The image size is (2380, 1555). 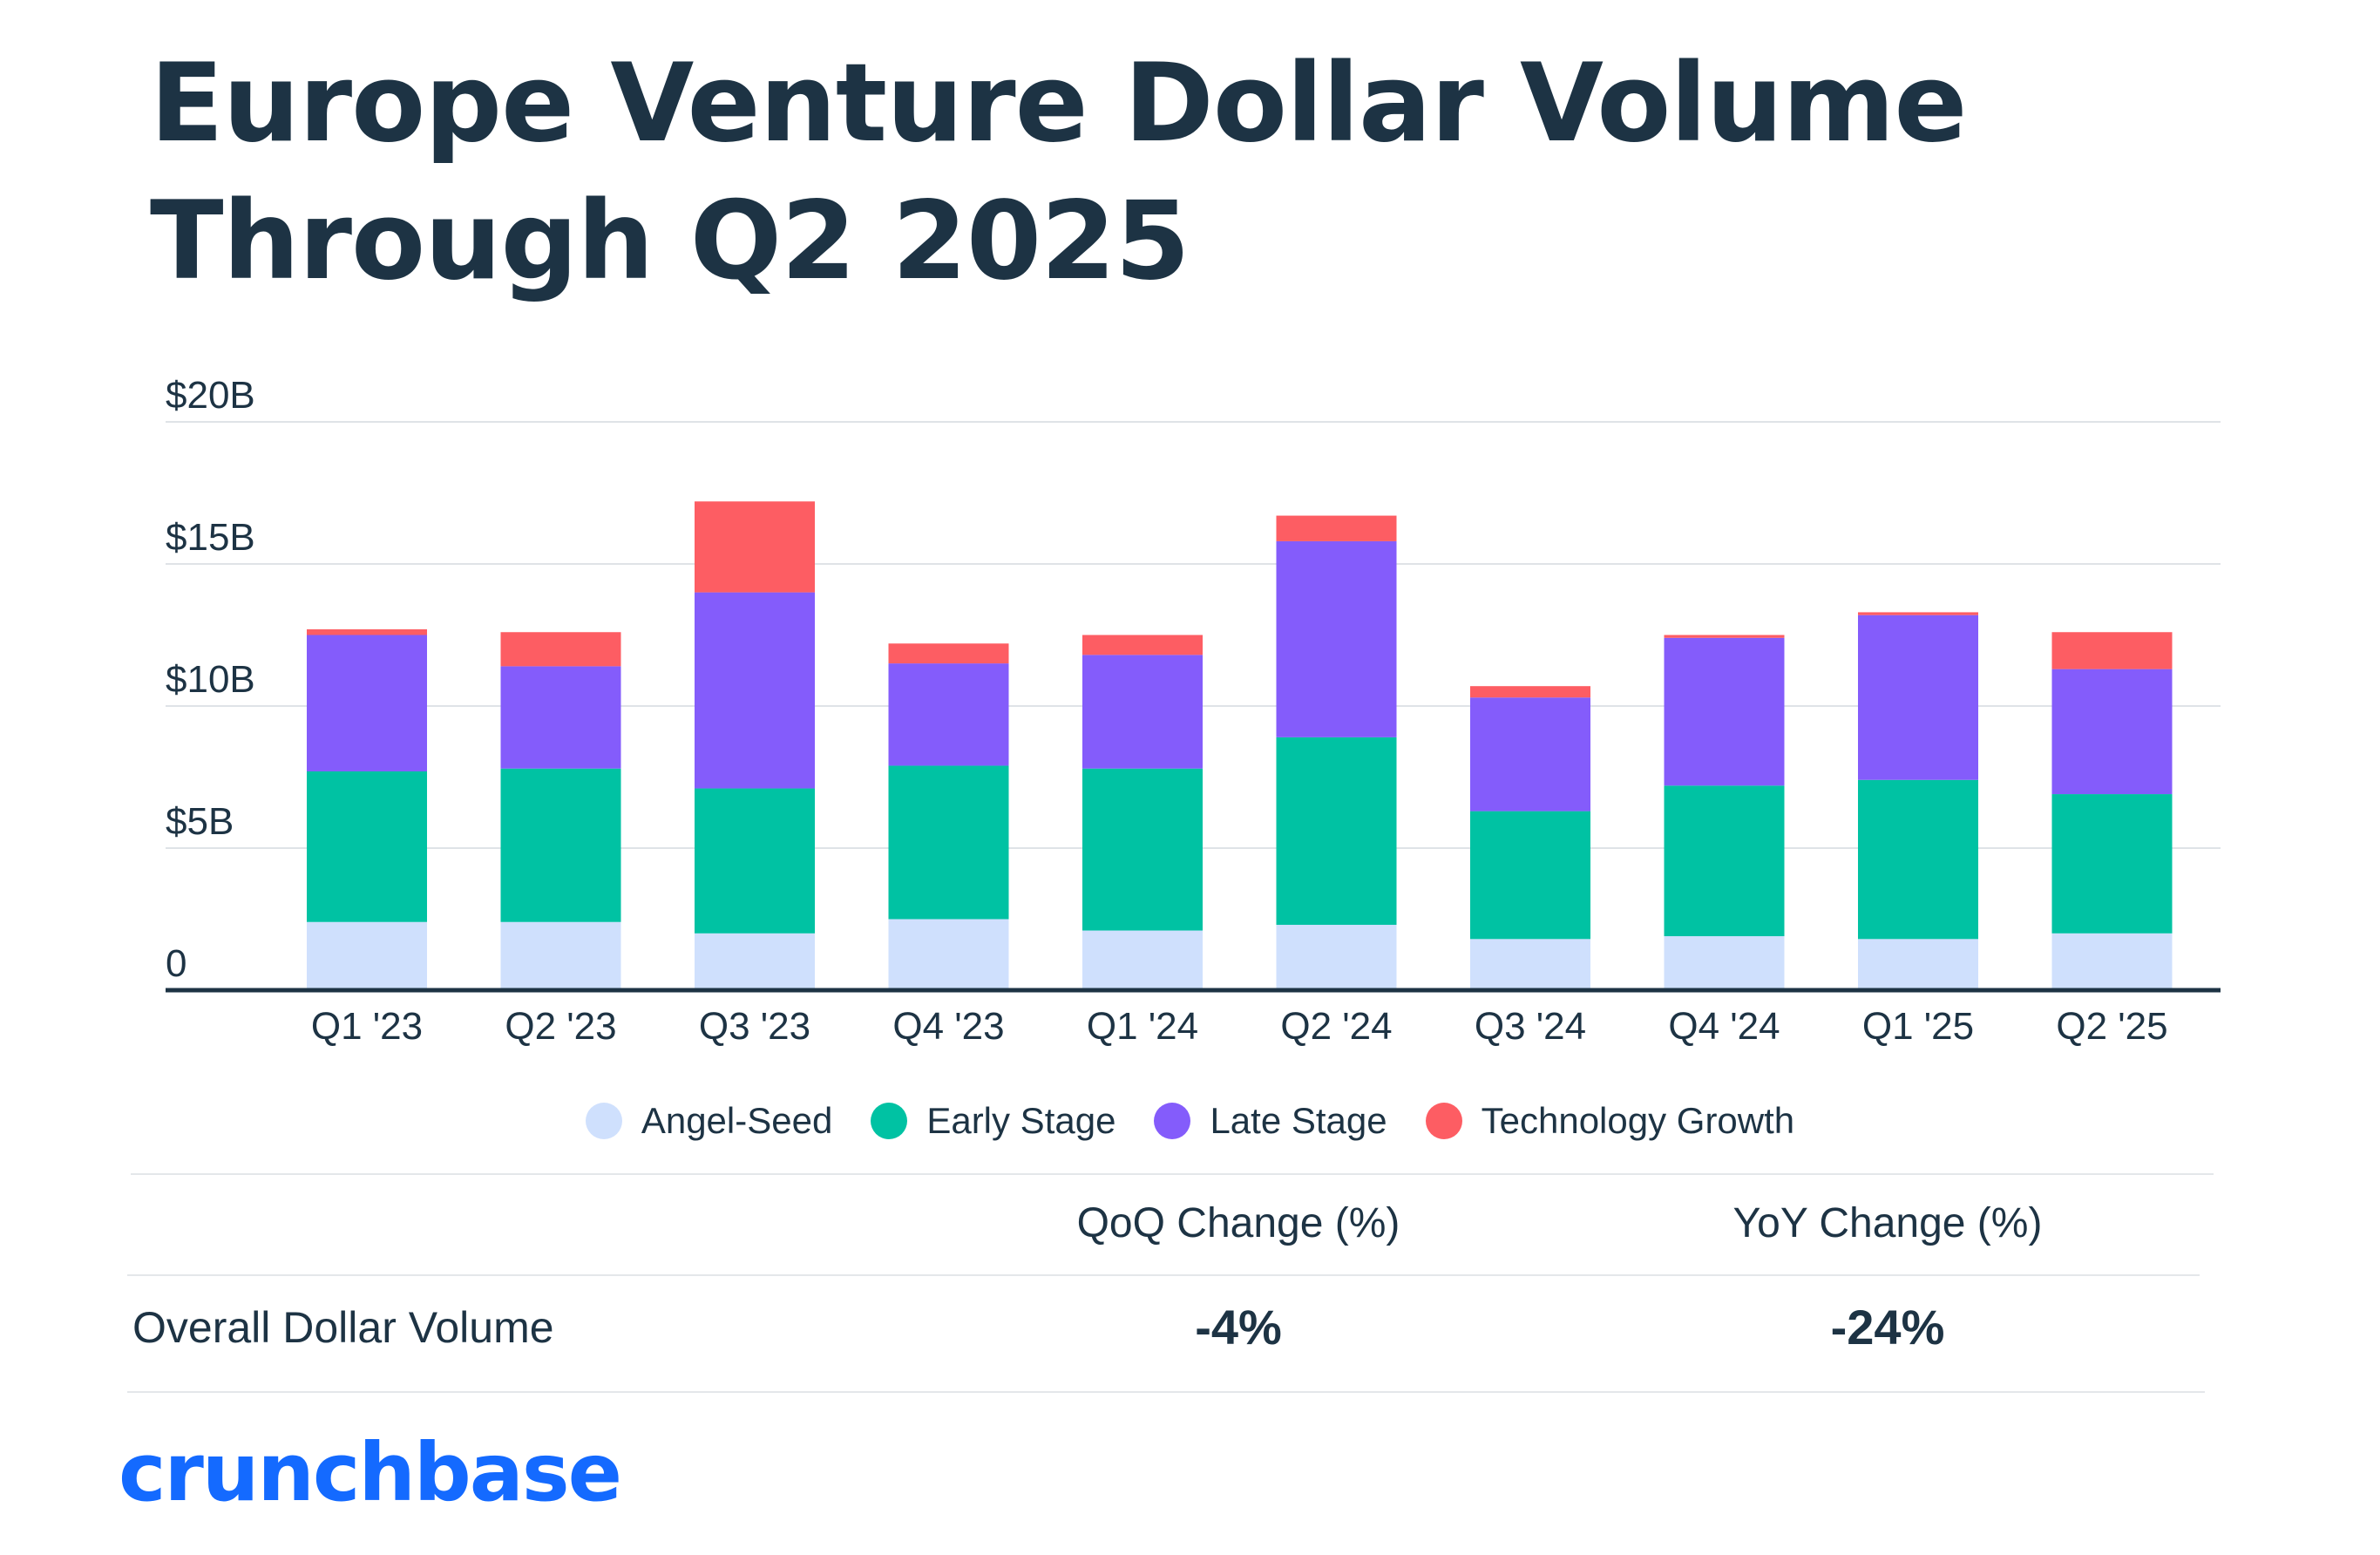 I want to click on legend-item-late-stage: Late Stage, so click(x=1270, y=1121).